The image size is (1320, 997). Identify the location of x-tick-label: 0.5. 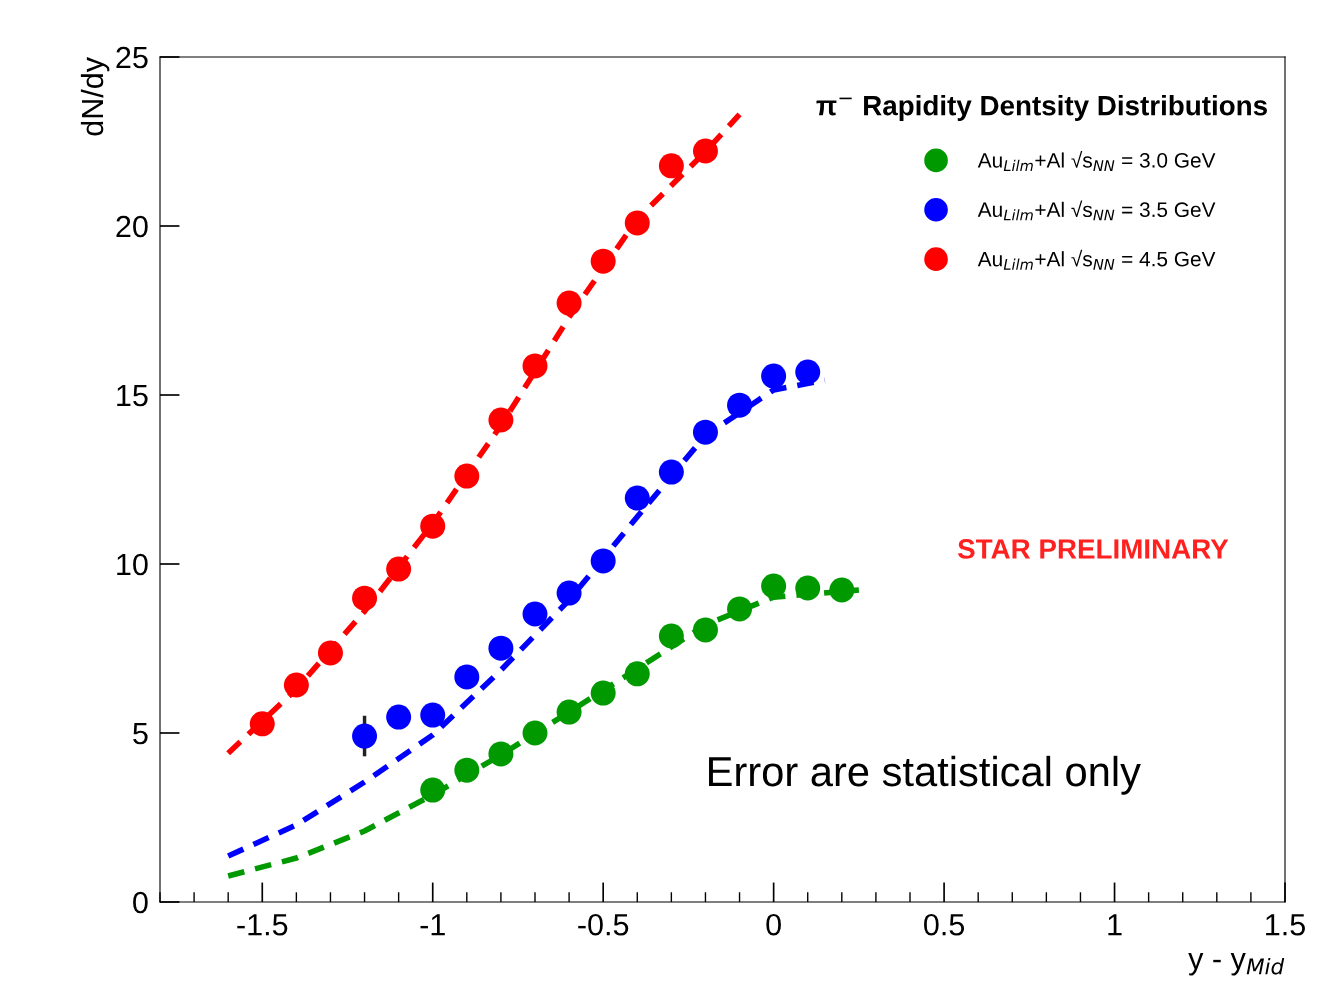
(944, 924).